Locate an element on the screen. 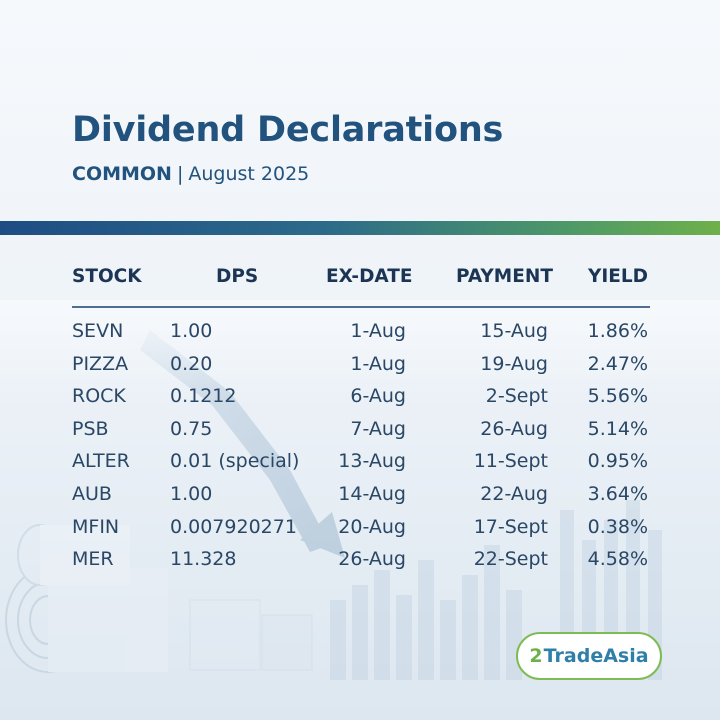  table-row: SEVN 1.00 1-Aug 15-Aug 1.86% is located at coordinates (361, 336).